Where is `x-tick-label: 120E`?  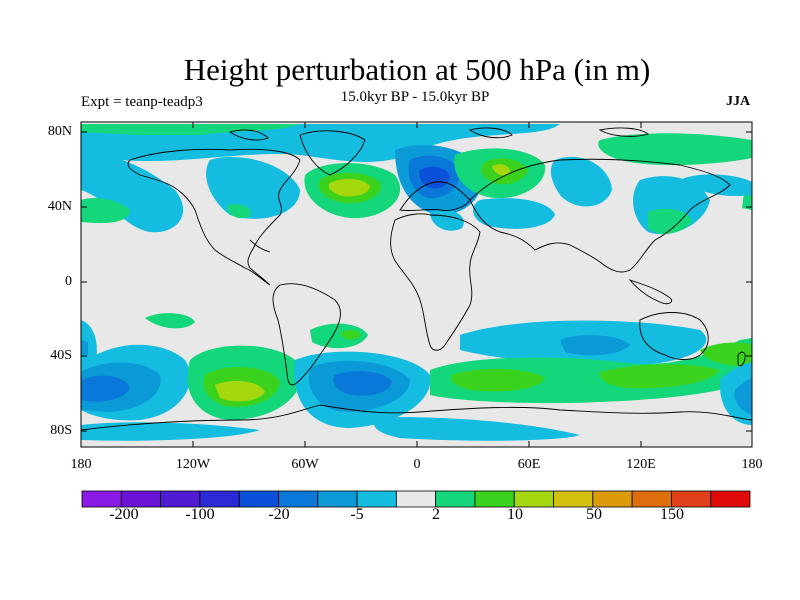 x-tick-label: 120E is located at coordinates (641, 464).